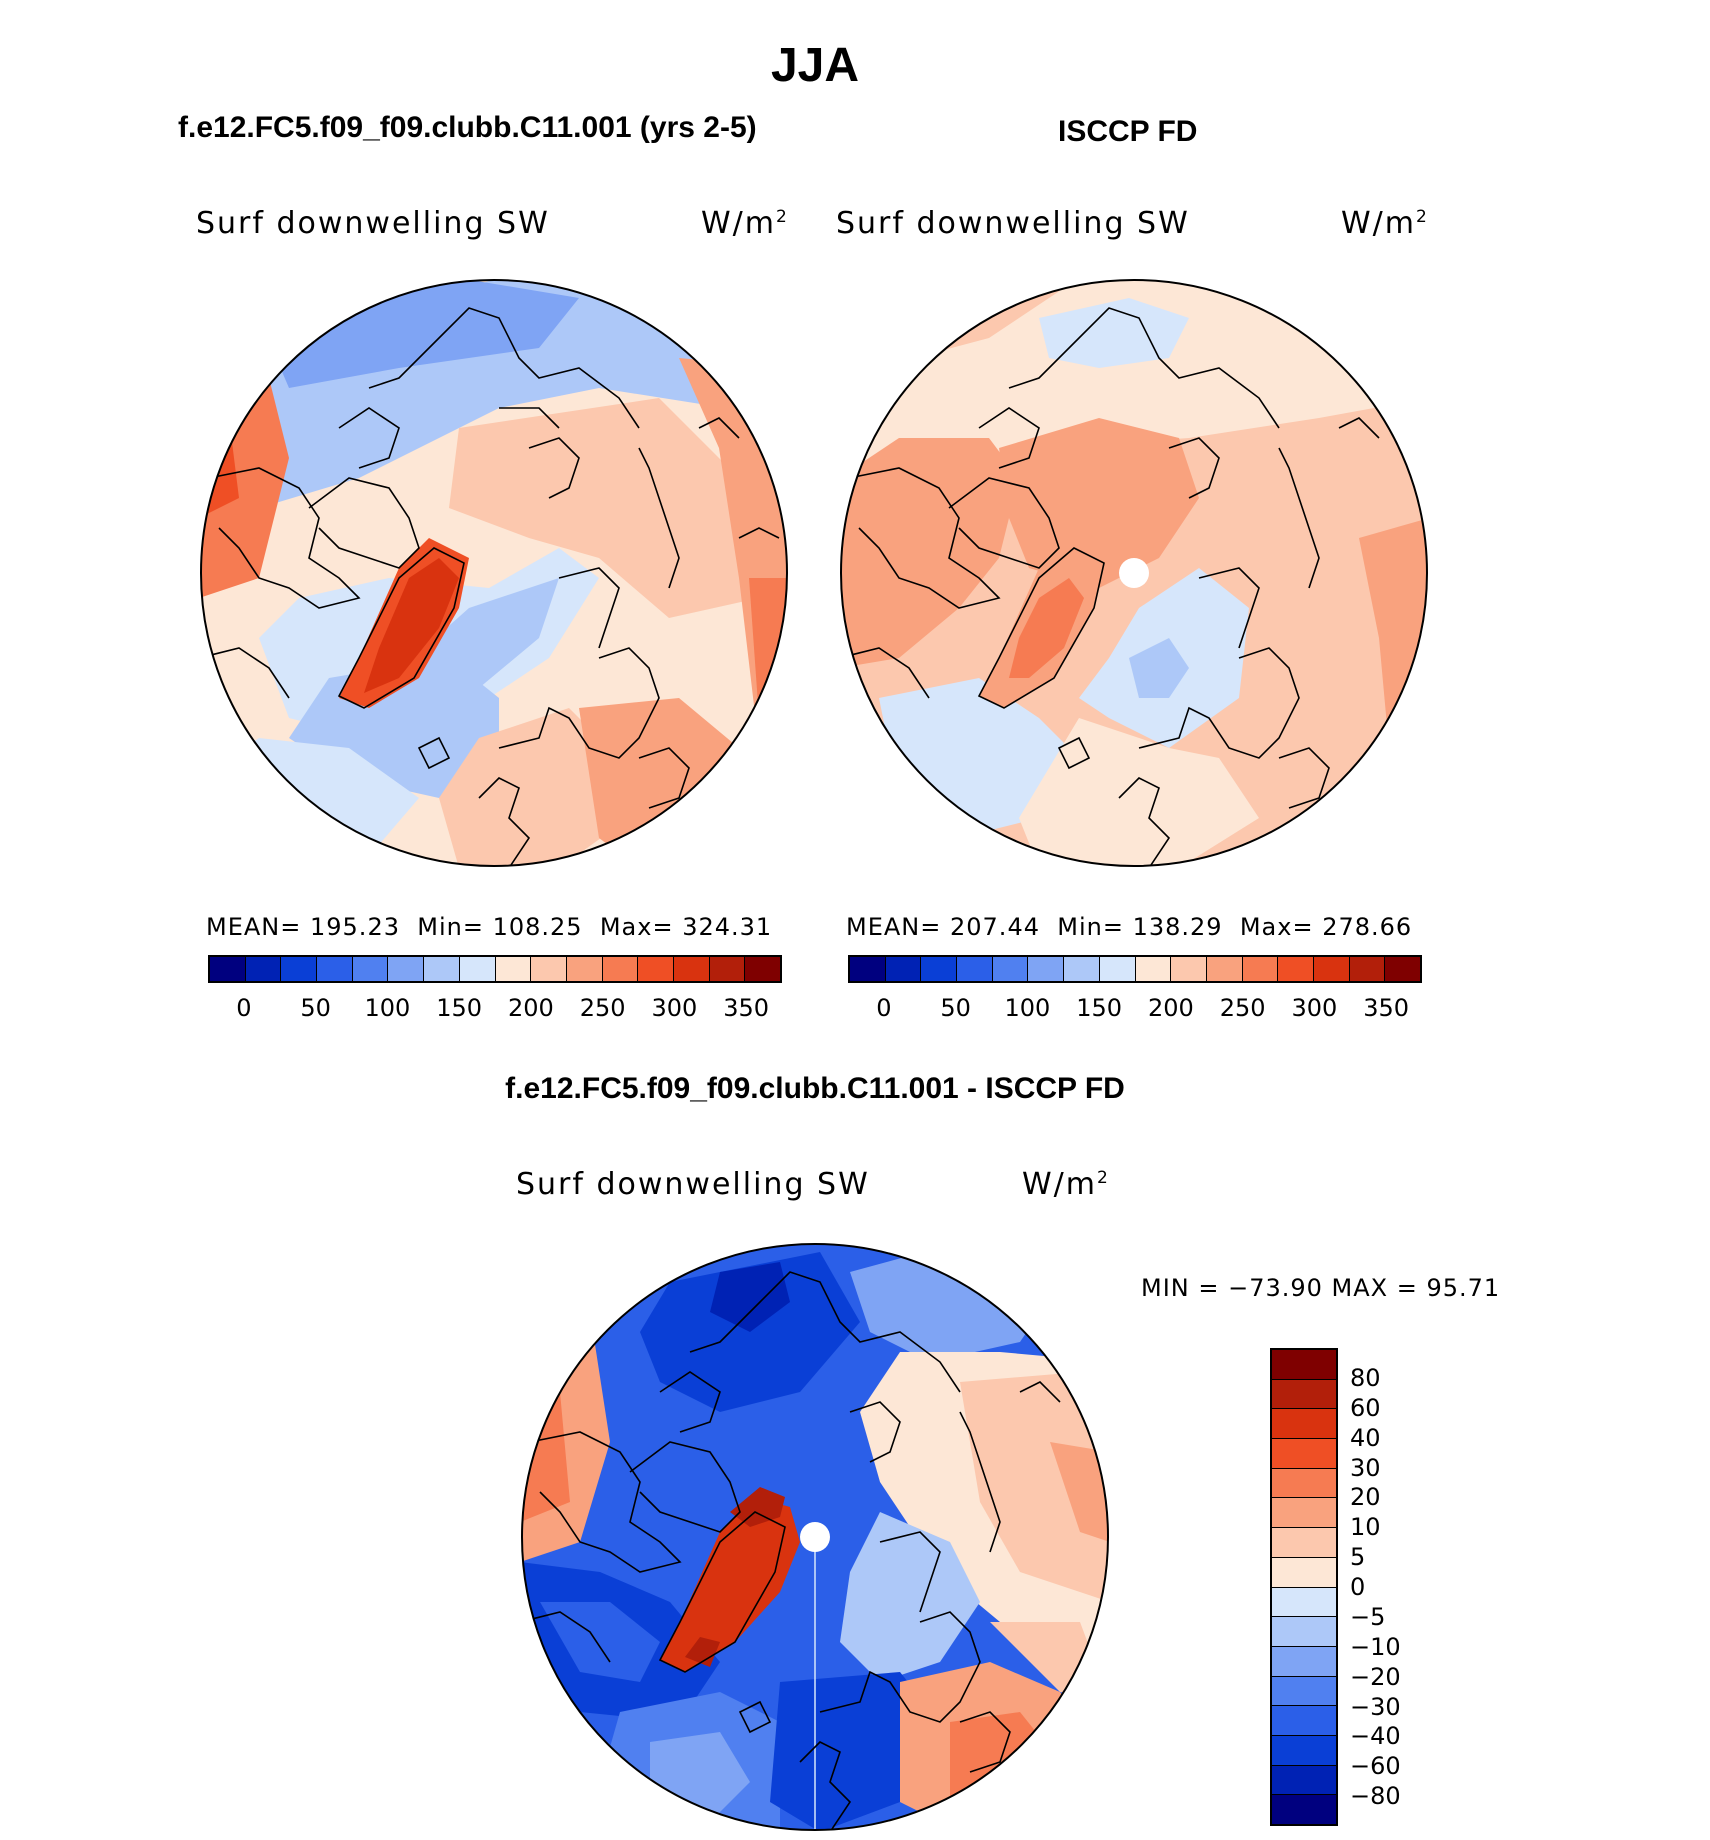 This screenshot has width=1710, height=1840. Describe the element at coordinates (1242, 1008) in the screenshot. I see `obs-colorbar-tick-label: 250` at that location.